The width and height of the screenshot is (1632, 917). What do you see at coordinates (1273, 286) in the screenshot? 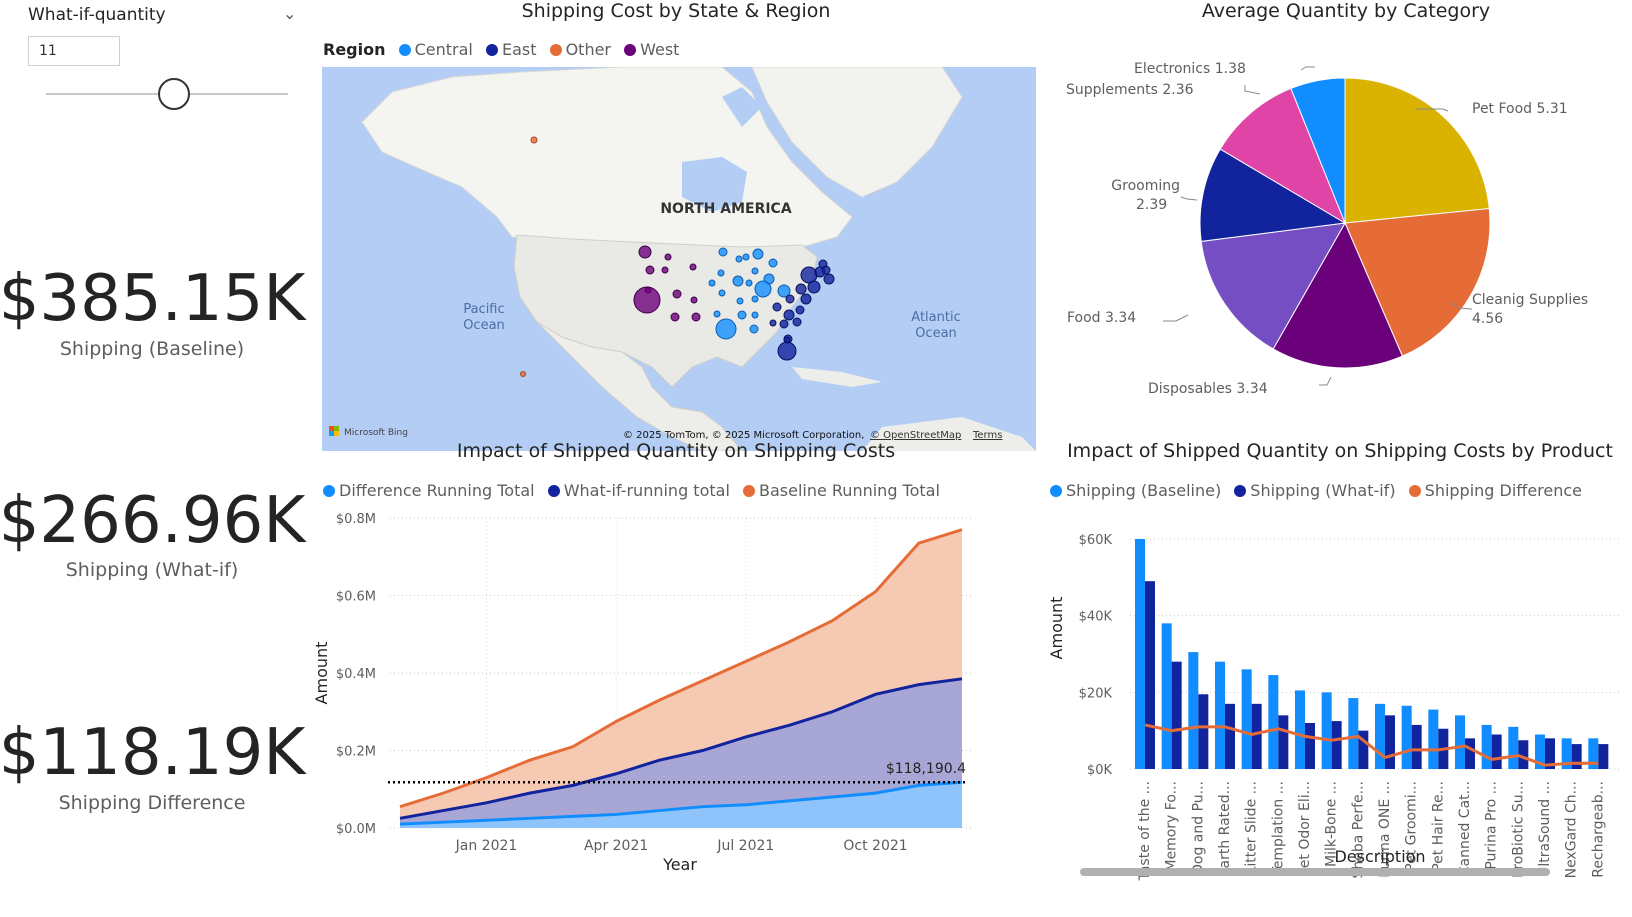
I see `pie-slice-food` at bounding box center [1273, 286].